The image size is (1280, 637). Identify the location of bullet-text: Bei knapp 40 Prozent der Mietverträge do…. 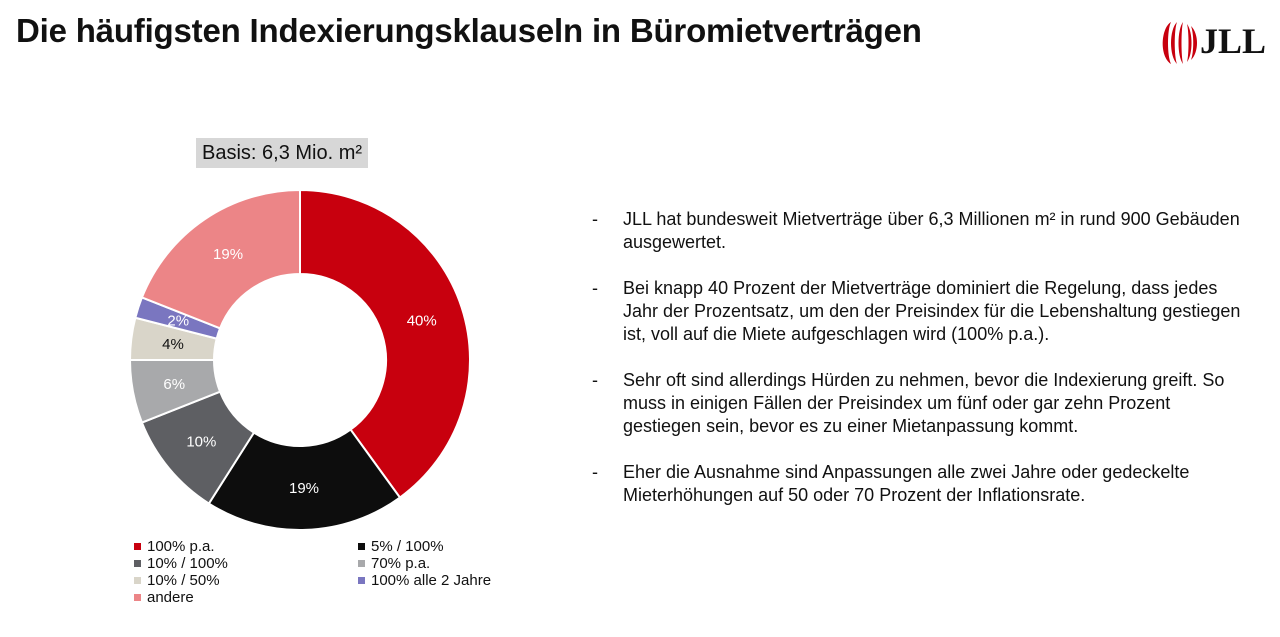
(932, 311).